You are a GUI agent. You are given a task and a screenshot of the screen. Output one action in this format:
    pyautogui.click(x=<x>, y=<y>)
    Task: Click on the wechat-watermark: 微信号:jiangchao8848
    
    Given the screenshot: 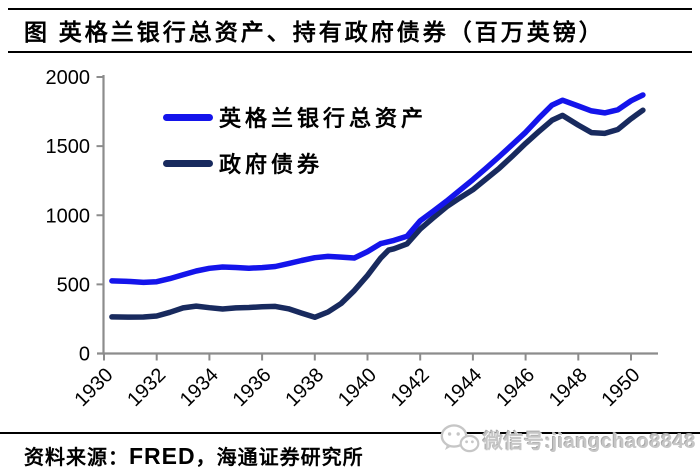 What is the action you would take?
    pyautogui.click(x=568, y=439)
    